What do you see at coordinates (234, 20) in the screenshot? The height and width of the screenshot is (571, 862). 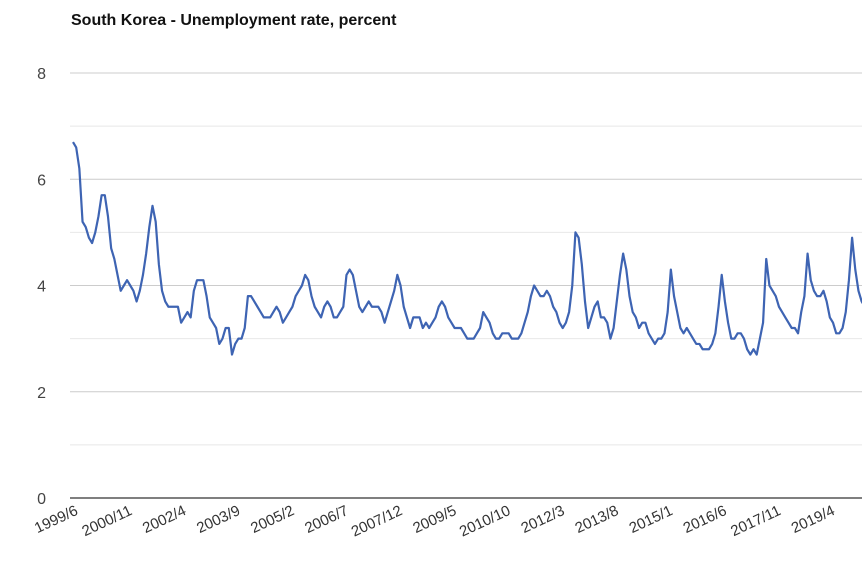 I see `chart-title: South Korea - Unemployment rate, percent` at bounding box center [234, 20].